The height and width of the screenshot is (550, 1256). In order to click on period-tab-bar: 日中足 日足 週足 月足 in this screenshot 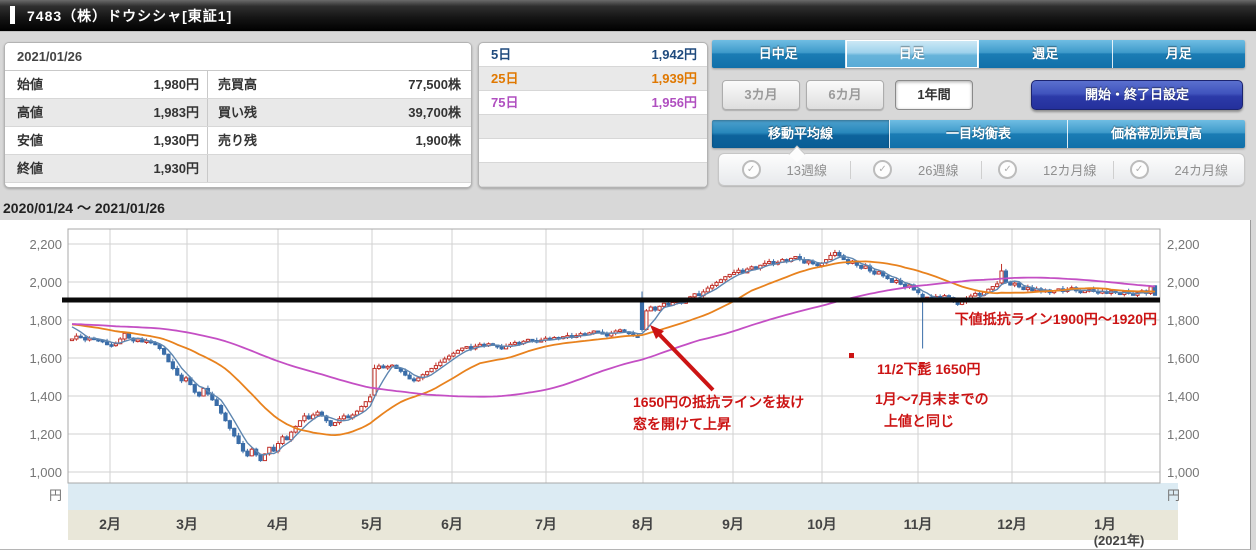, I will do `click(978, 54)`.